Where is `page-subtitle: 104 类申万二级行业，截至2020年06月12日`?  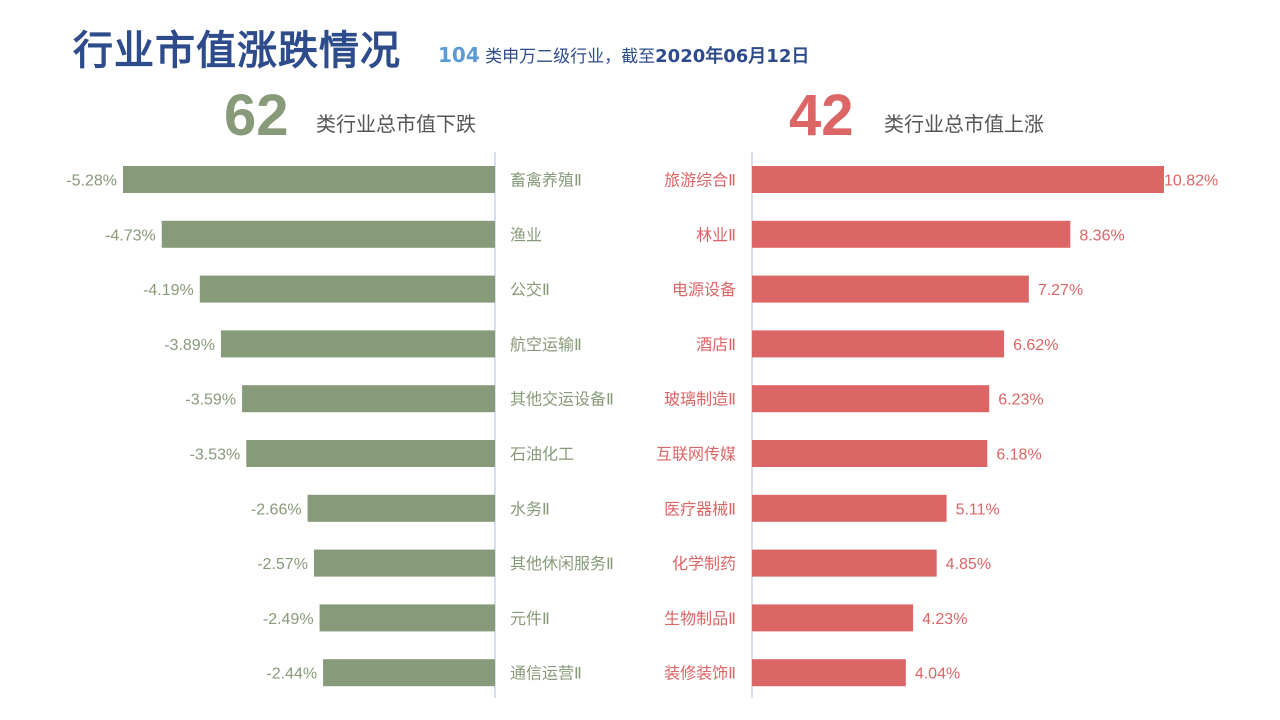 page-subtitle: 104 类申万二级行业，截至2020年06月12日 is located at coordinates (623, 55).